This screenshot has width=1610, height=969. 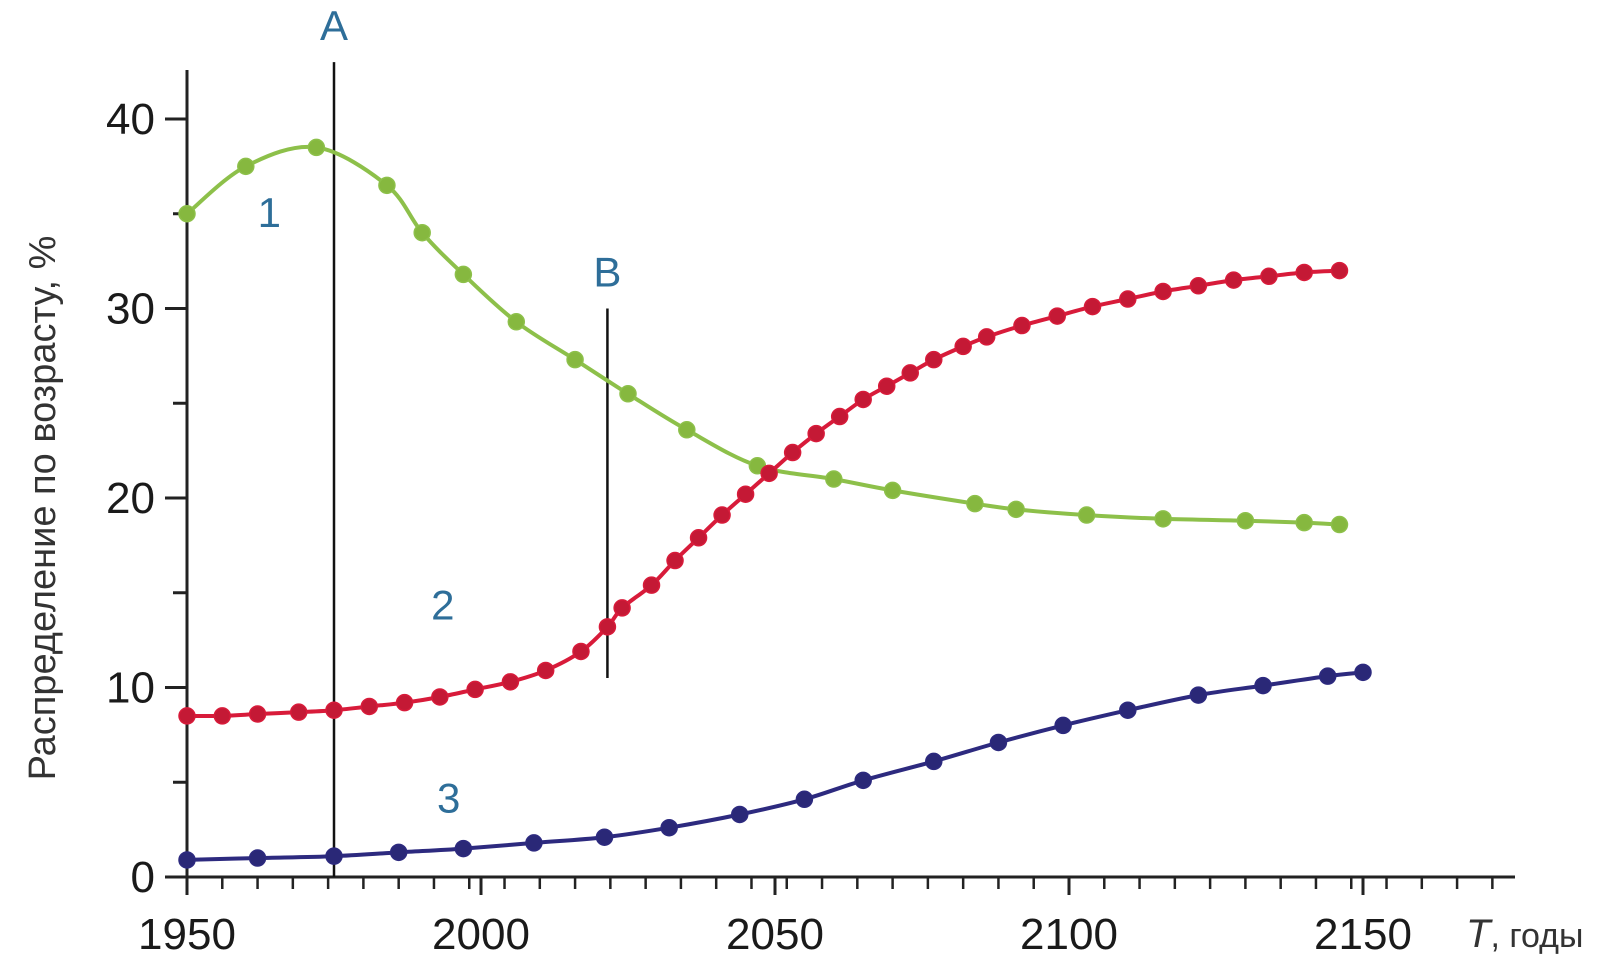 I want to click on x-axis-unit: , годы, so click(x=1536, y=936).